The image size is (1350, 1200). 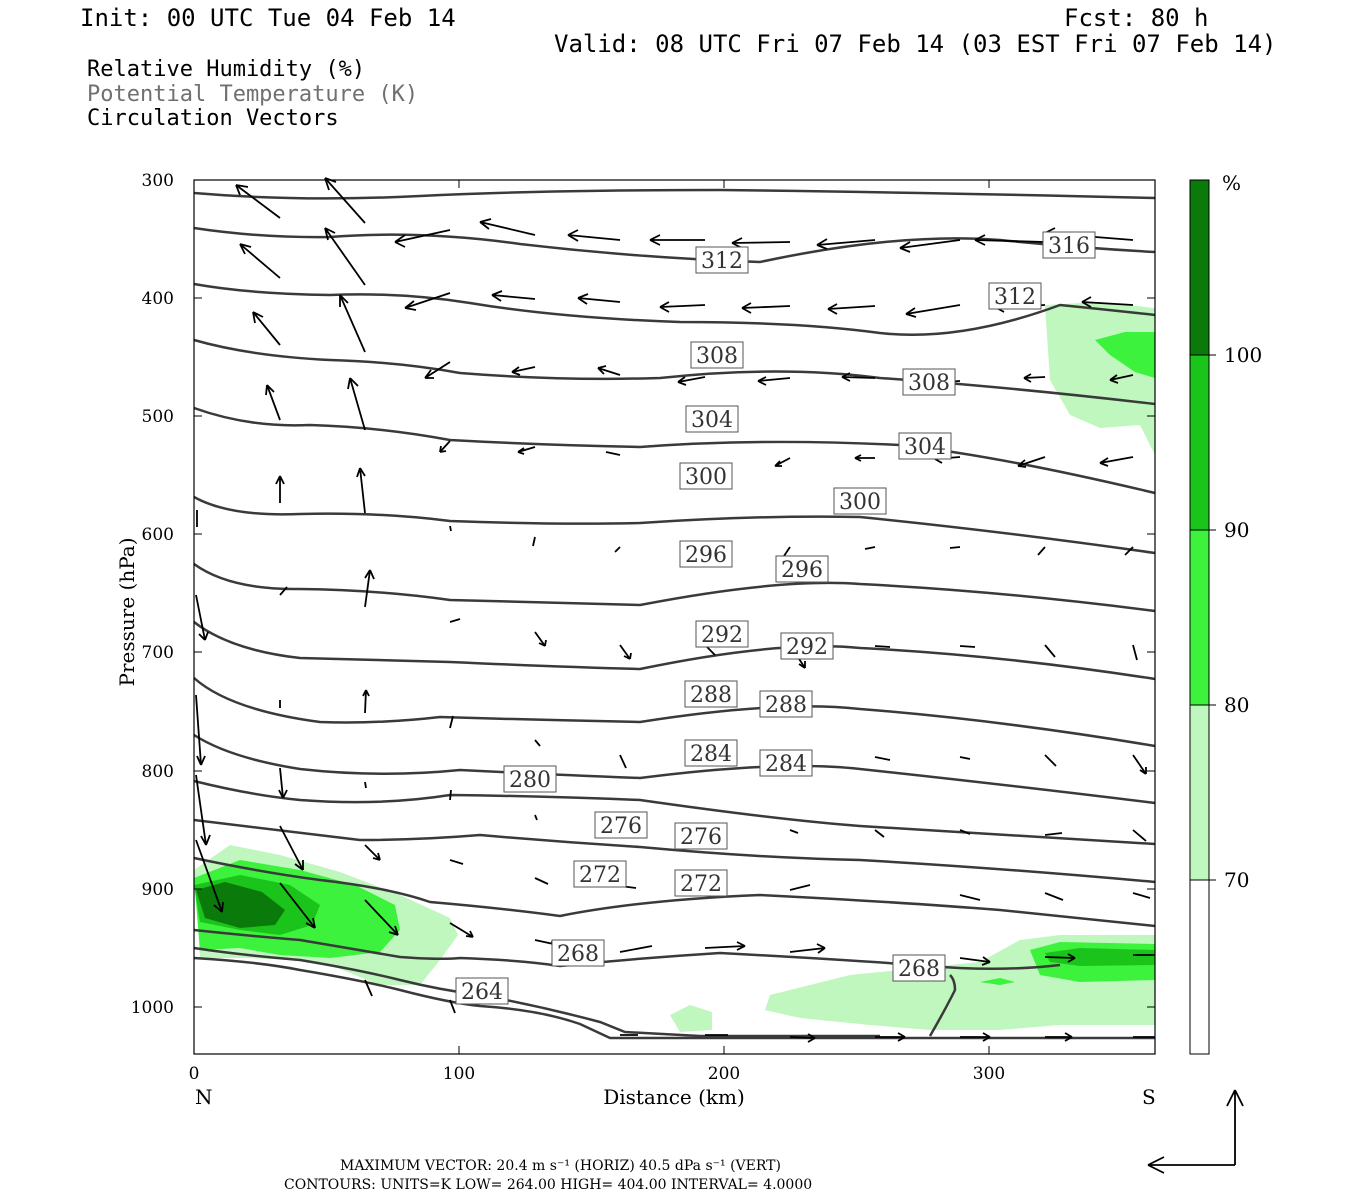 What do you see at coordinates (701, 837) in the screenshot?
I see `svg-text: 276` at bounding box center [701, 837].